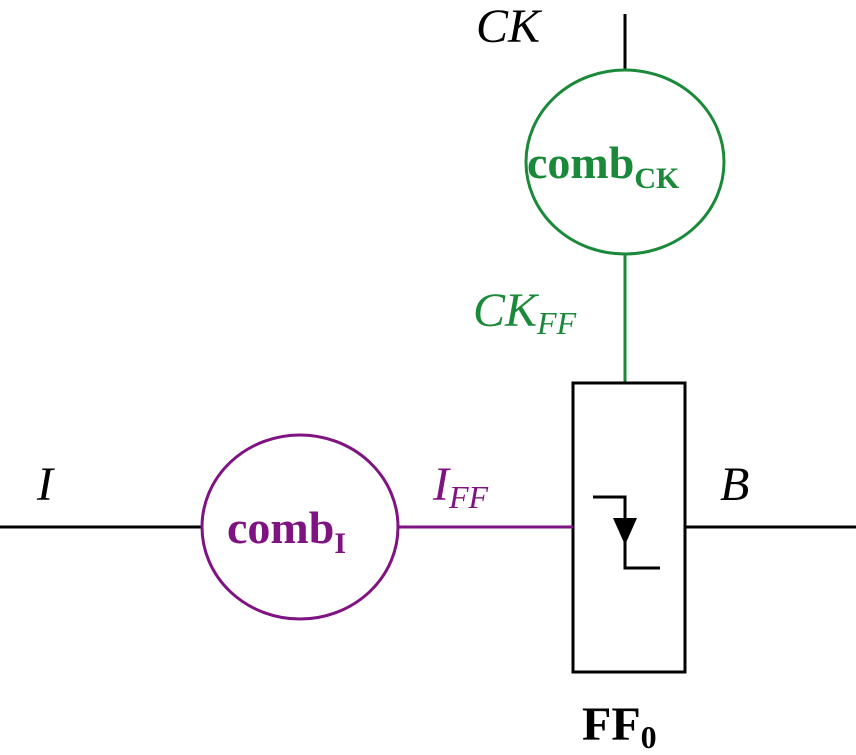 The width and height of the screenshot is (856, 755). Describe the element at coordinates (580, 162) in the screenshot. I see `comb-ck-label-main: comb` at that location.